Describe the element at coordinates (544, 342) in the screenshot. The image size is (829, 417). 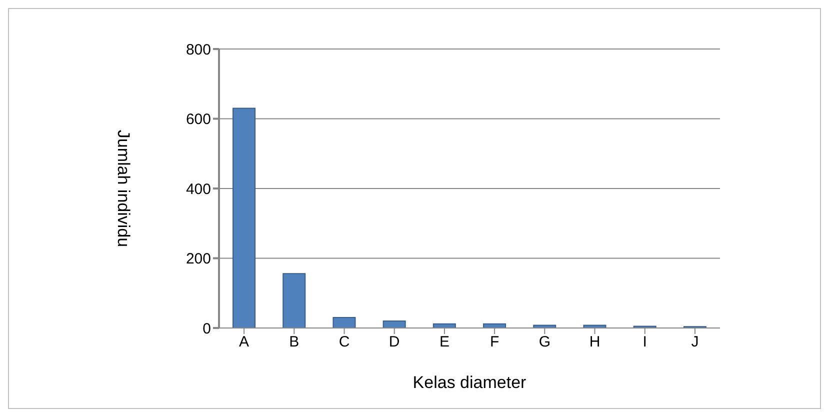
I see `x-tick-label: G` at that location.